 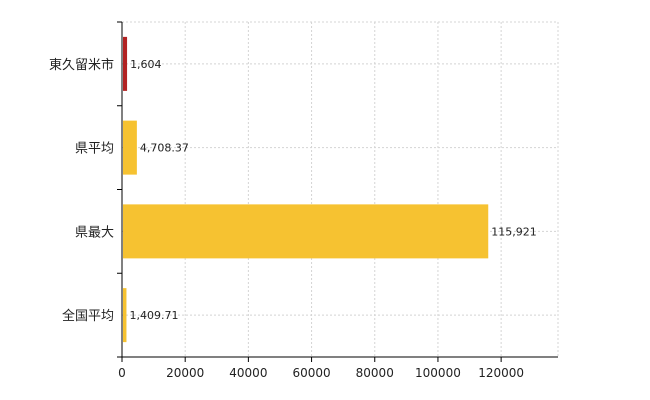 What do you see at coordinates (94, 232) in the screenshot?
I see `category-label: 県最大` at bounding box center [94, 232].